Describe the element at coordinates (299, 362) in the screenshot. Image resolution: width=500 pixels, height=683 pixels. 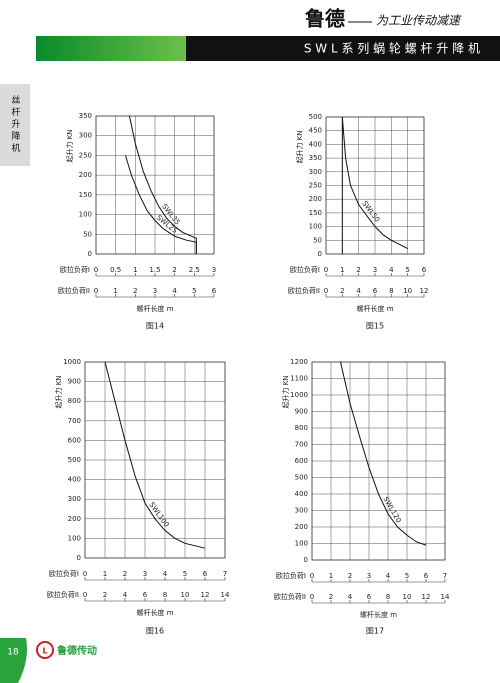
I see `y-tick-label: 1200` at that location.